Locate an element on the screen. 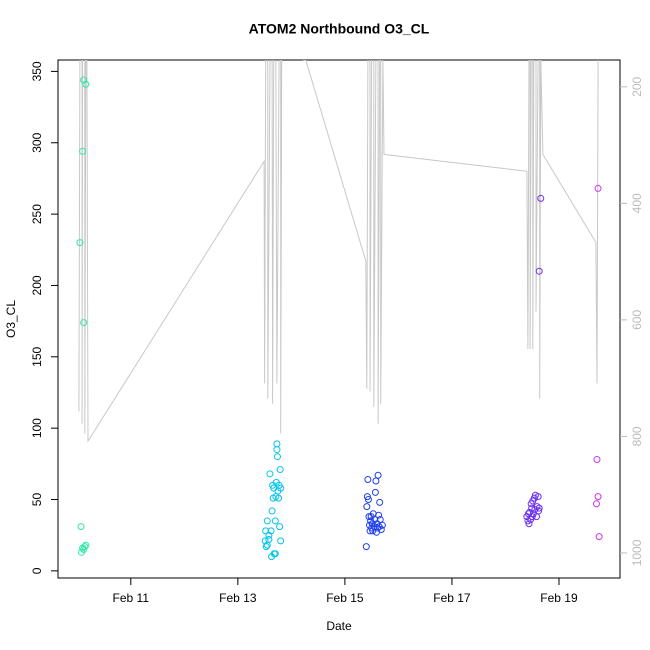 The height and width of the screenshot is (650, 650). y-tick-label: 300 is located at coordinates (37, 142).